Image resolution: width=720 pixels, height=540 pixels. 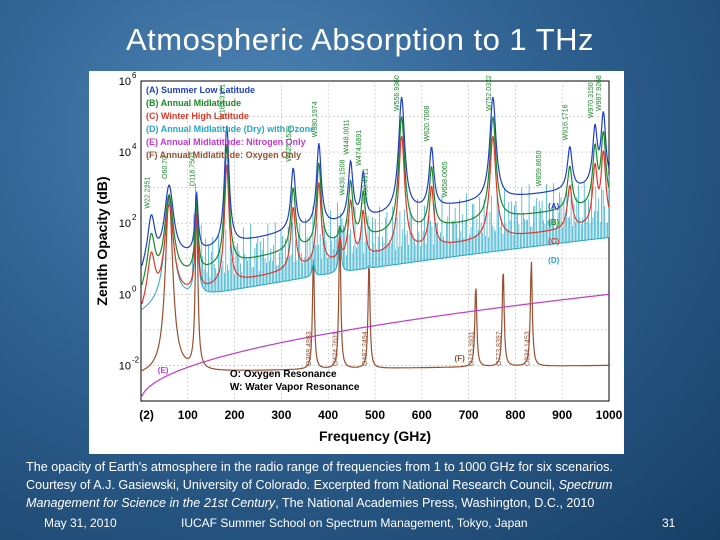 I want to click on resonance-line-label: O715.3931, so click(x=472, y=348).